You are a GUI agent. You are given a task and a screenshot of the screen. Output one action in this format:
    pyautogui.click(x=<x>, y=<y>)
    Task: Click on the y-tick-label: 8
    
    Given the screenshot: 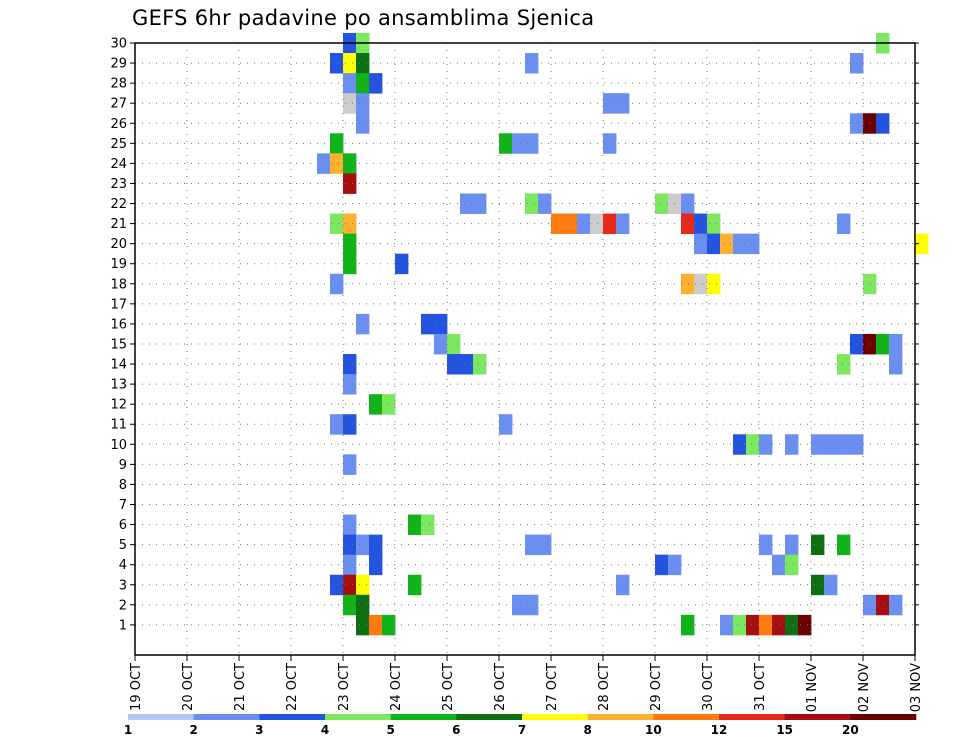 What is the action you would take?
    pyautogui.click(x=123, y=485)
    